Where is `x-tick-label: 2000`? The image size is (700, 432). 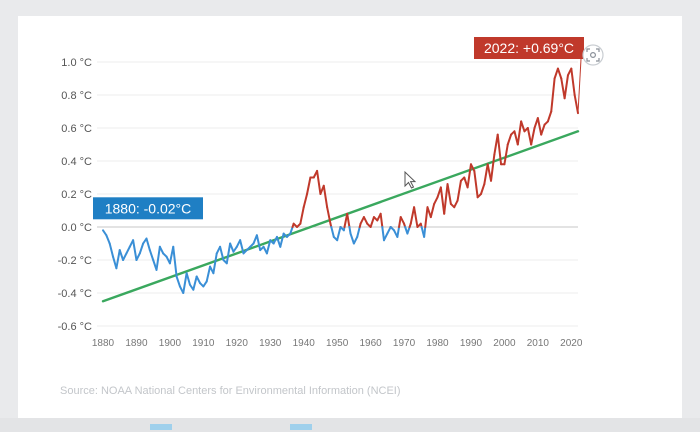
x-tick-label: 2000 is located at coordinates (504, 343).